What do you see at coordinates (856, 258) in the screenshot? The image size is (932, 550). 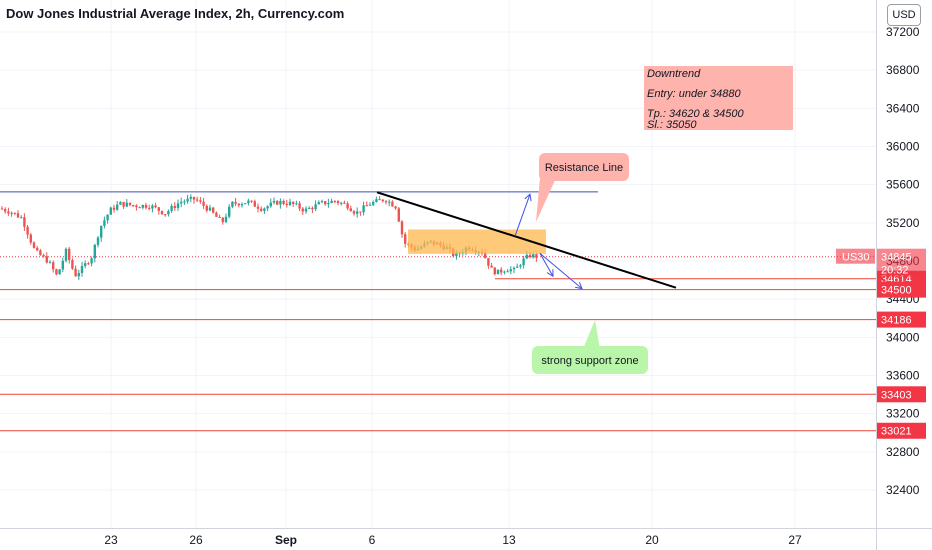 I see `symbol-tag-label: US30` at bounding box center [856, 258].